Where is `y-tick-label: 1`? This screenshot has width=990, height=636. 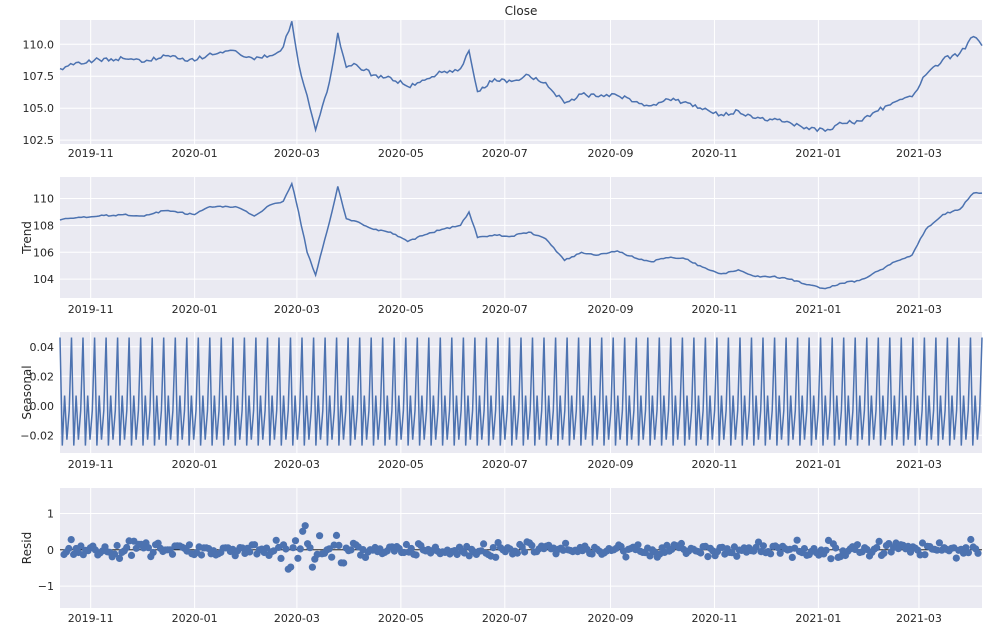 y-tick-label: 1 is located at coordinates (50, 513).